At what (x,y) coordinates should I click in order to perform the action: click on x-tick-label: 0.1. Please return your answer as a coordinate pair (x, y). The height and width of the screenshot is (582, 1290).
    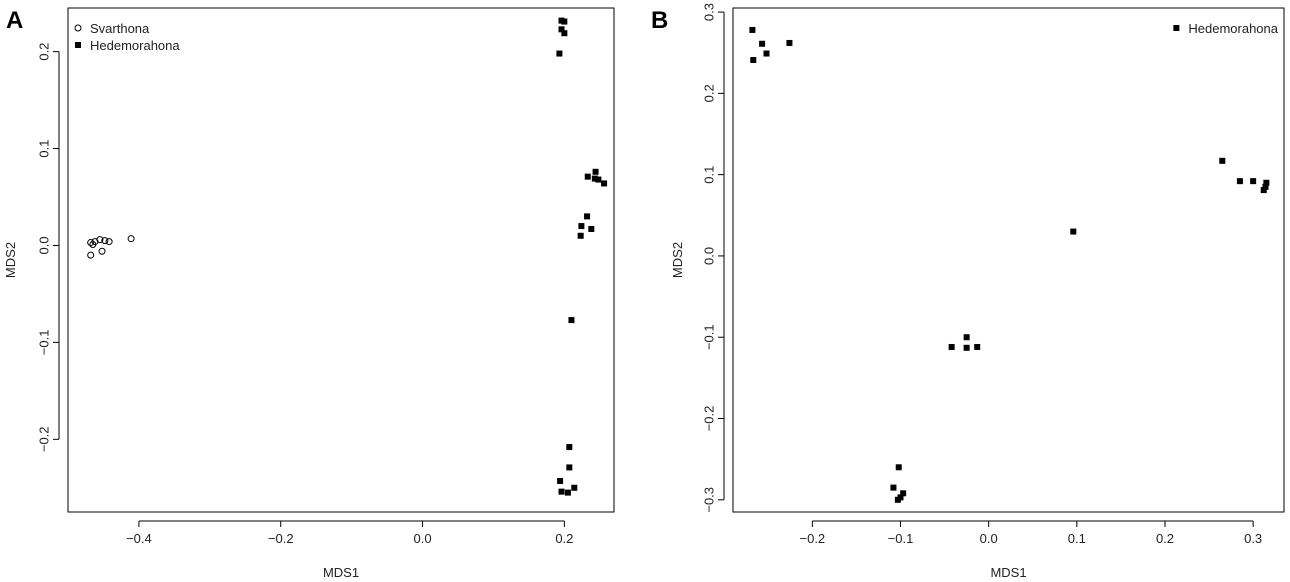
    Looking at the image, I should click on (1077, 538).